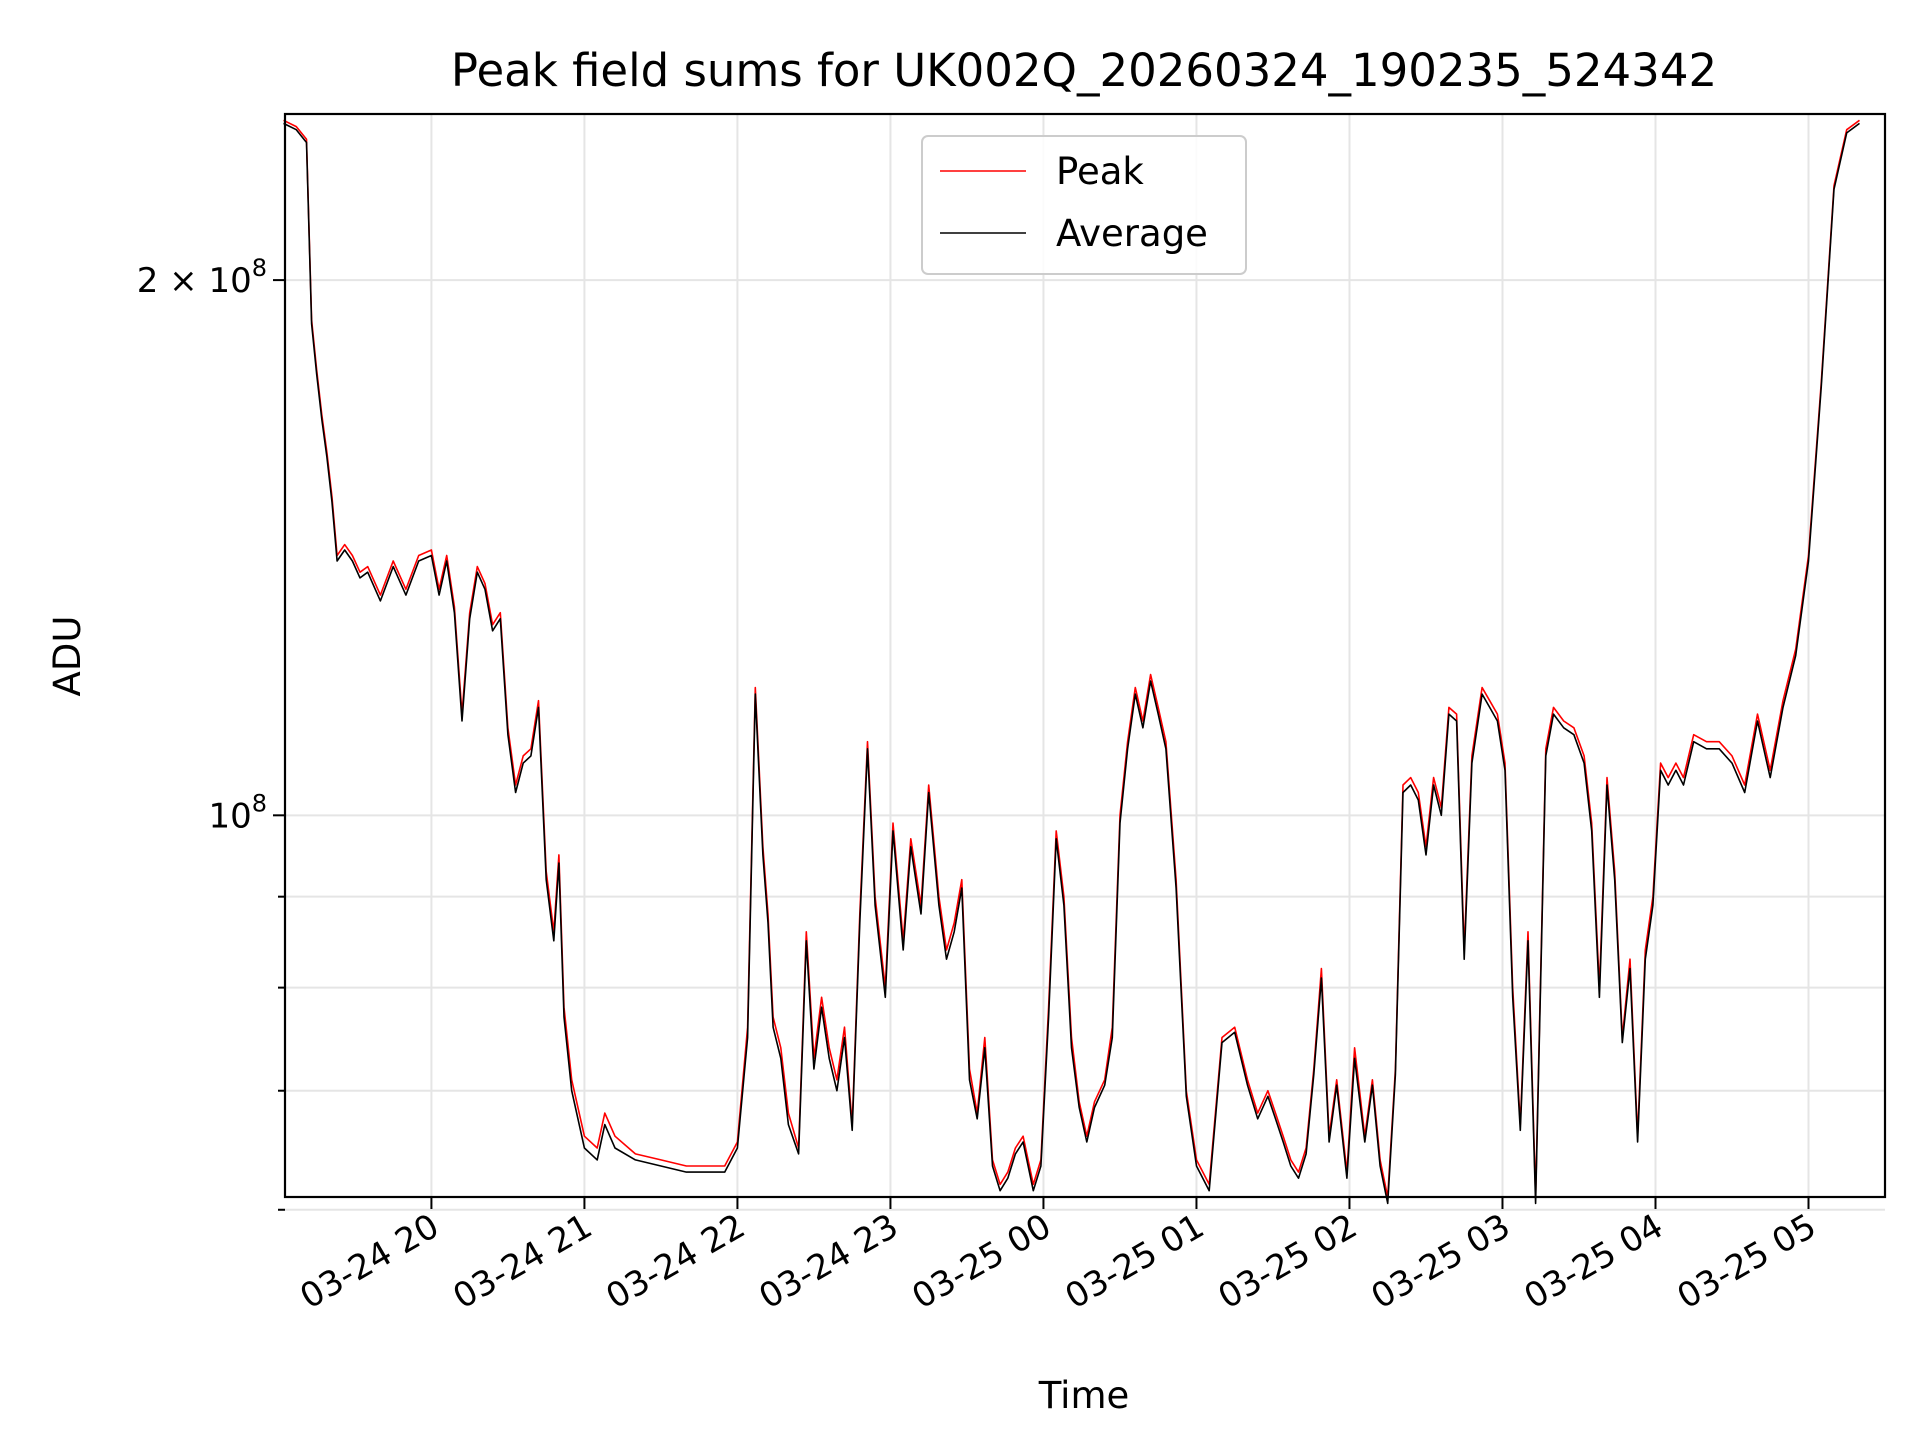 Image resolution: width=1920 pixels, height=1444 pixels. What do you see at coordinates (1084, 1395) in the screenshot?
I see `x-axis-label: Time` at bounding box center [1084, 1395].